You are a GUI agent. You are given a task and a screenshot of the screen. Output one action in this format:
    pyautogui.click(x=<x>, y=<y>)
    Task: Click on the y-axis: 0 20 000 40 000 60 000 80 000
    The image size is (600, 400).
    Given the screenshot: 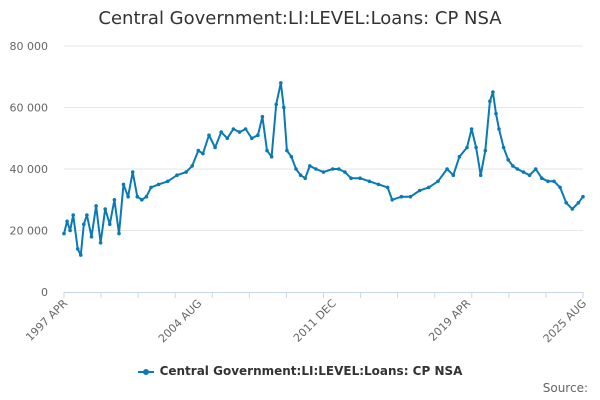 What is the action you would take?
    pyautogui.click(x=29, y=169)
    